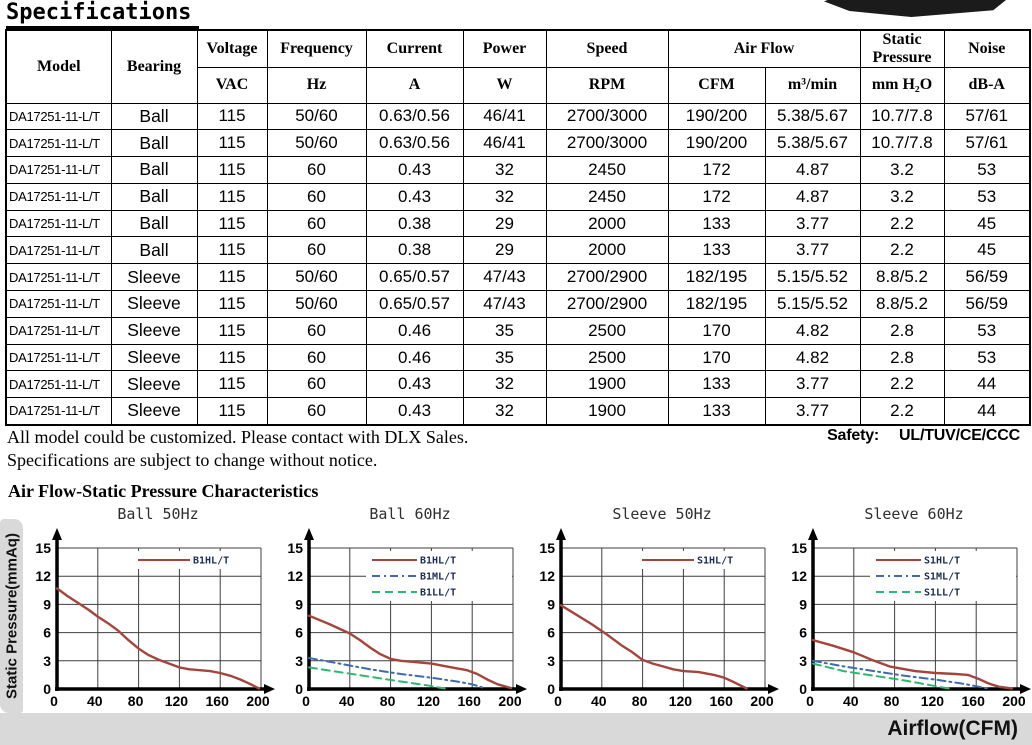  Describe the element at coordinates (504, 330) in the screenshot. I see `cell-power: 35` at that location.